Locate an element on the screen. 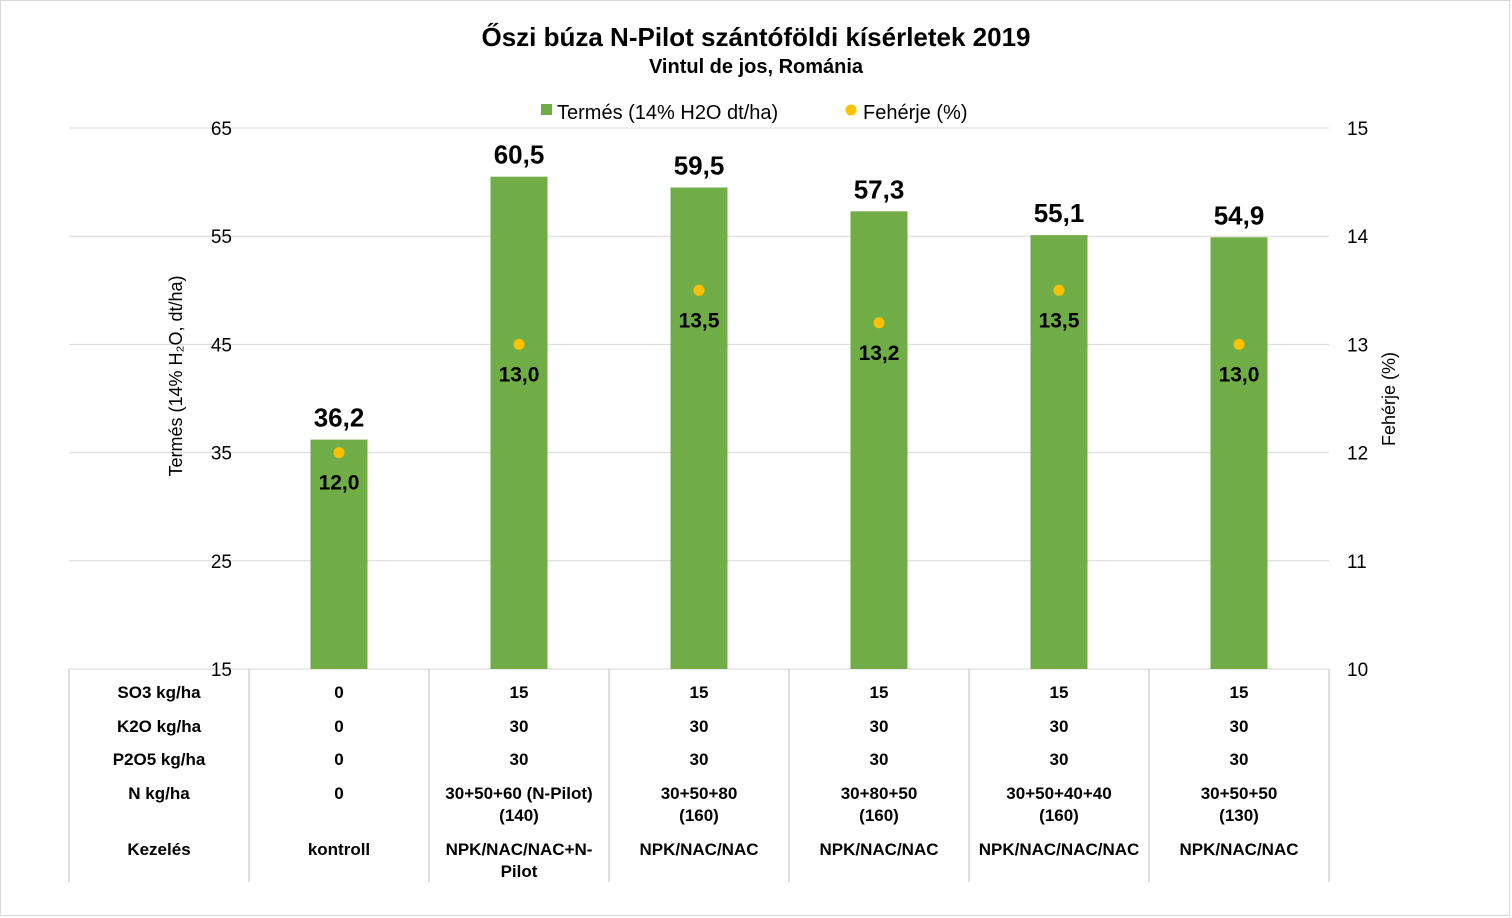  legend-marker-swatch is located at coordinates (851, 110).